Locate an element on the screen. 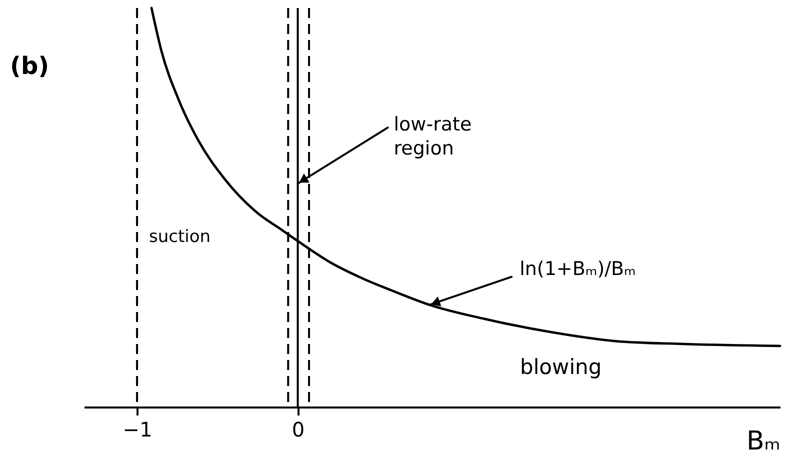 The image size is (790, 459). annotation: blowing is located at coordinates (561, 367).